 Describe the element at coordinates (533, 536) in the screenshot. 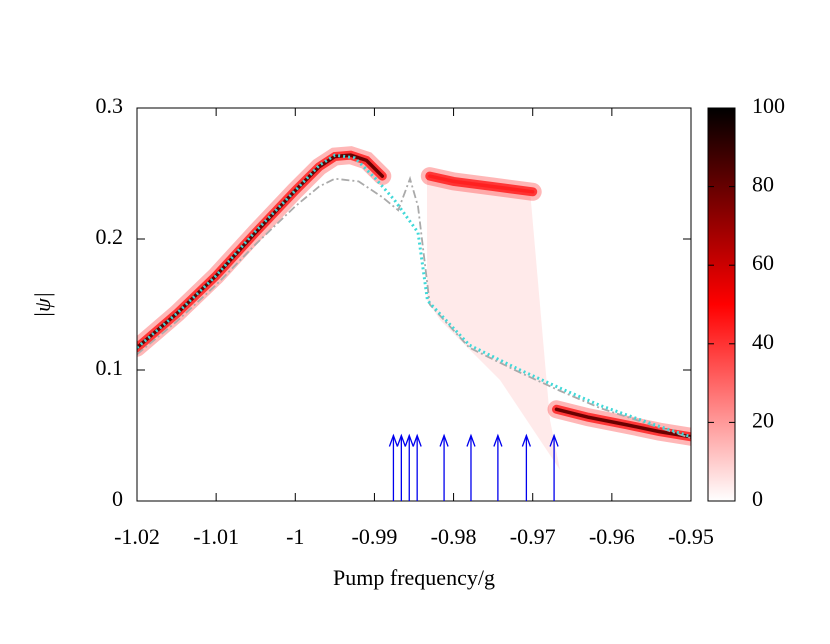

I see `x-tick-label: -0.97` at that location.